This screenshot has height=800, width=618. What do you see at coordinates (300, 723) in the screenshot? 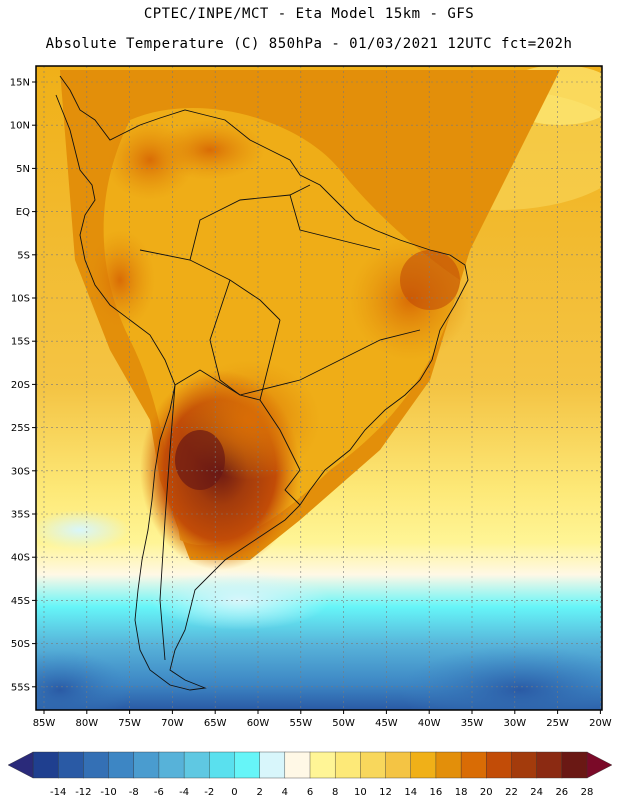
I see `lon-label: 55W` at bounding box center [300, 723].